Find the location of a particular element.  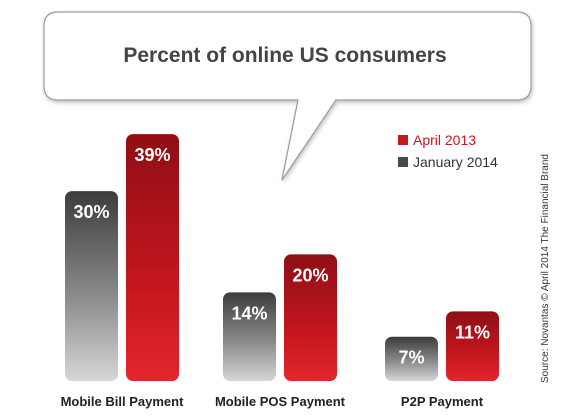

legend: April 2013 January 2014 is located at coordinates (448, 151).